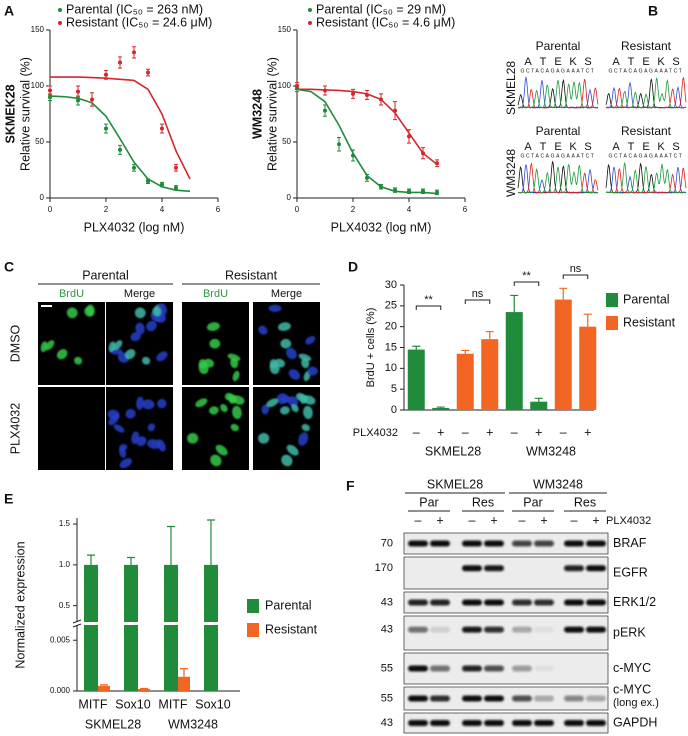 The image size is (688, 736). Describe the element at coordinates (387, 602) in the screenshot. I see `molecular-weight: 43` at that location.